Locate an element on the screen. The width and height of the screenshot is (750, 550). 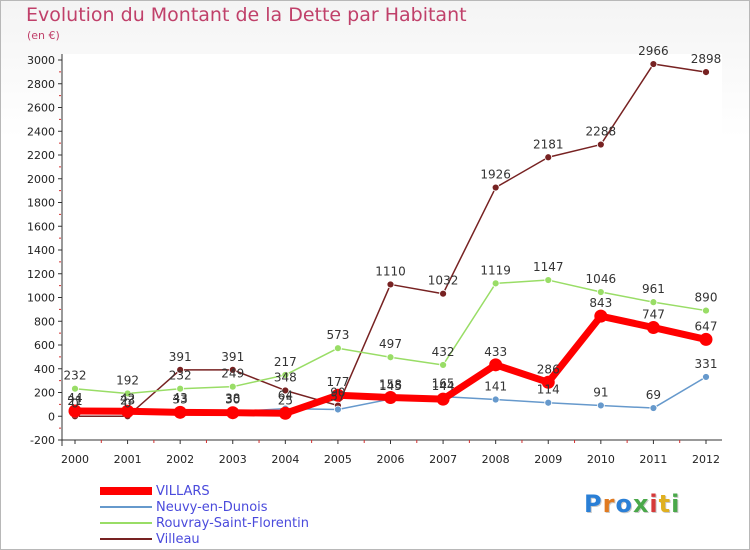
data-label: 1046 is located at coordinates (601, 279).